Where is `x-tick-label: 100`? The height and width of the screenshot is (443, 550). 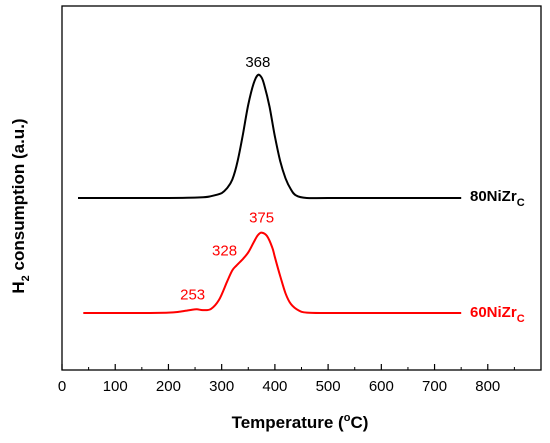
x-tick-label: 100 is located at coordinates (115, 386).